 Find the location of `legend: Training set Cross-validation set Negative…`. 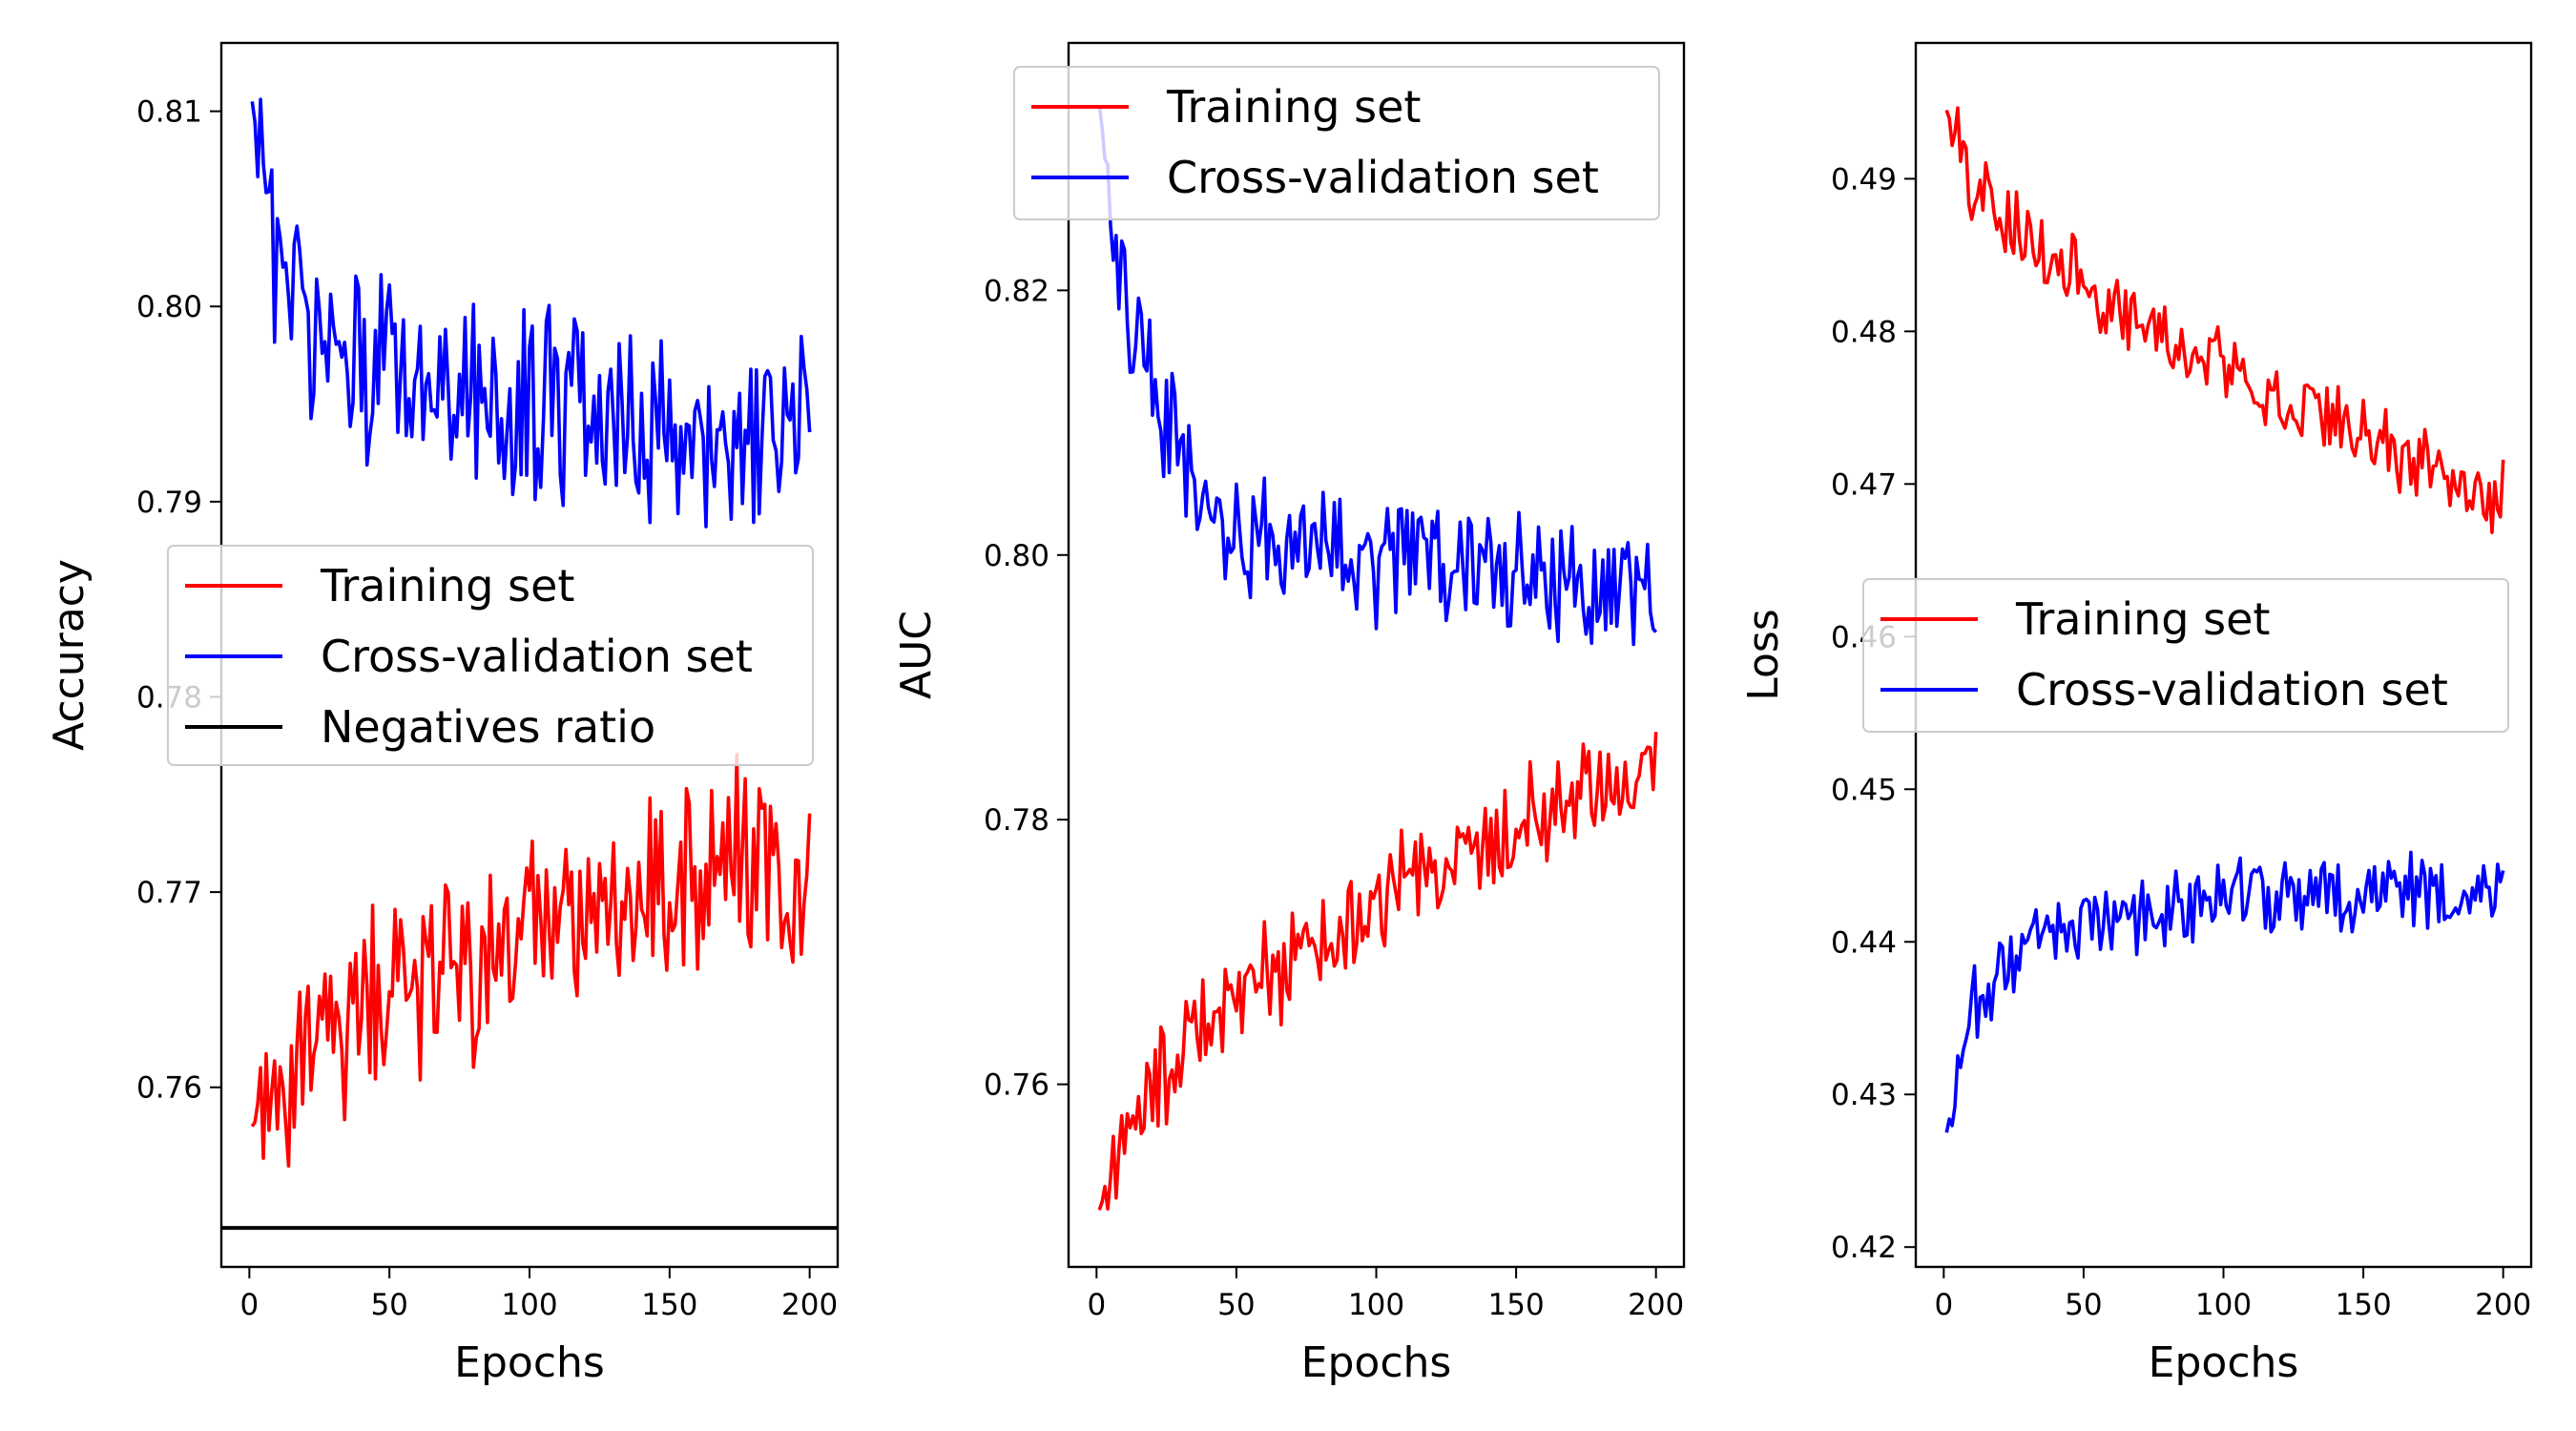

legend: Training set Cross-validation set Negative… is located at coordinates (490, 655).